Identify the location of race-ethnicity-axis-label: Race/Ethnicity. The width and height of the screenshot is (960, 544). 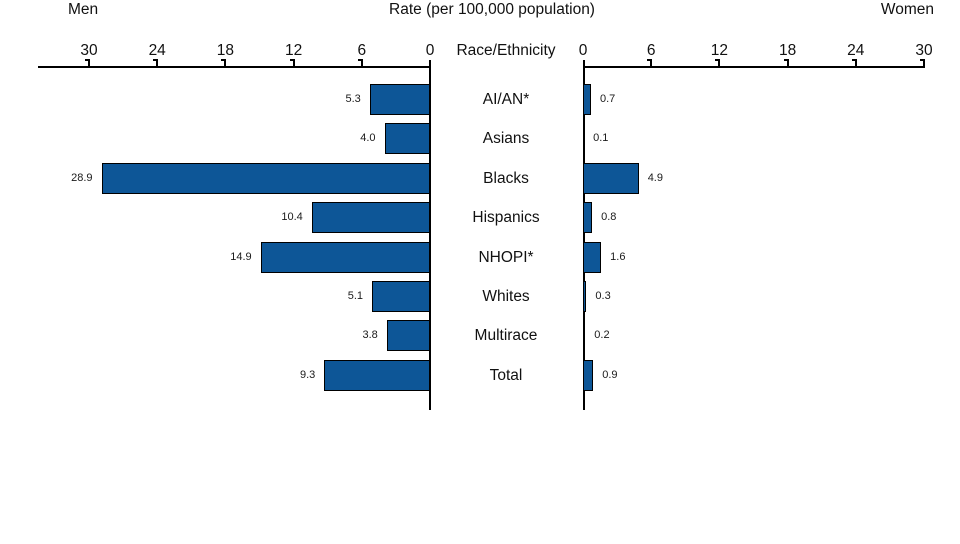
(506, 50).